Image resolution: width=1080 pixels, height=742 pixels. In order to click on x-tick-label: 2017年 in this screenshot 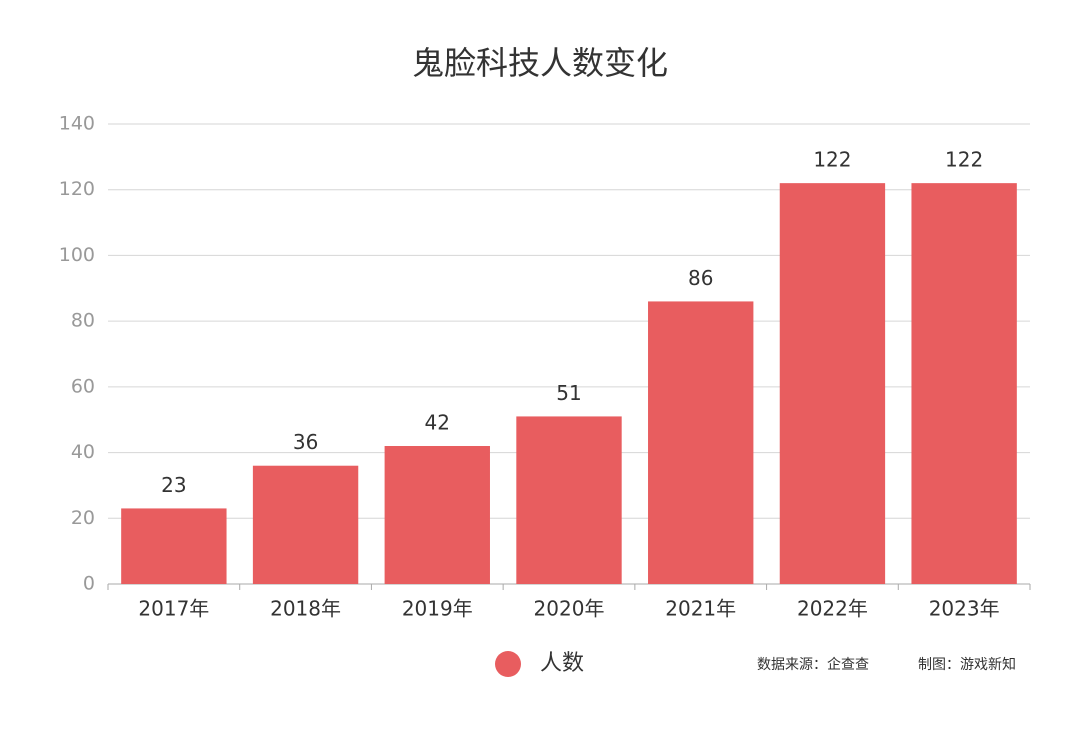, I will do `click(173, 609)`.